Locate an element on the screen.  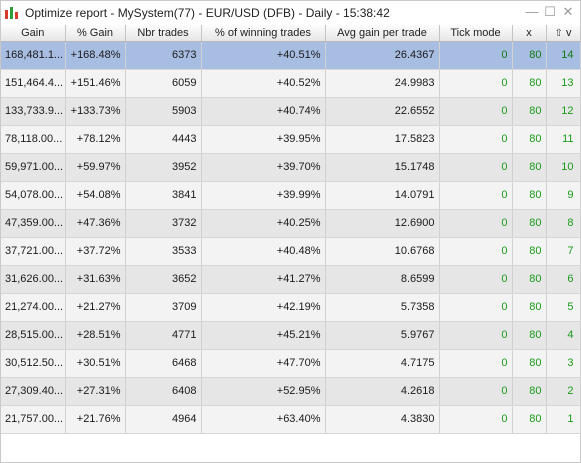
minimize-icon: — is located at coordinates (532, 11).